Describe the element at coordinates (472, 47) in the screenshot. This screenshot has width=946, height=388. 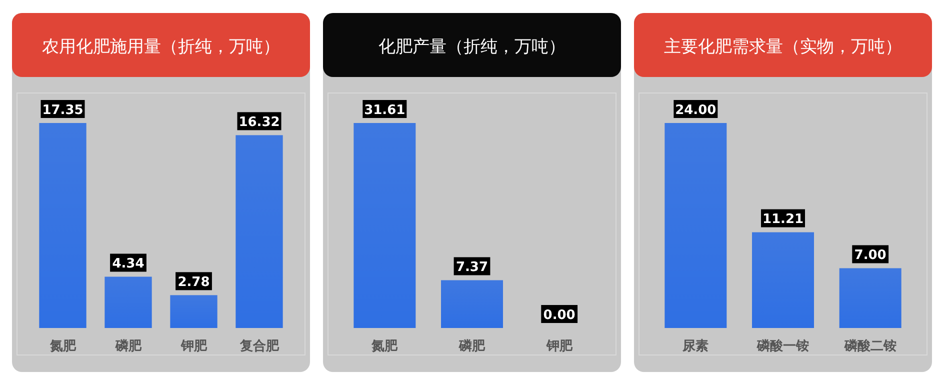
I see `chart-title: 化肥产量（折纯，万吨）` at that location.